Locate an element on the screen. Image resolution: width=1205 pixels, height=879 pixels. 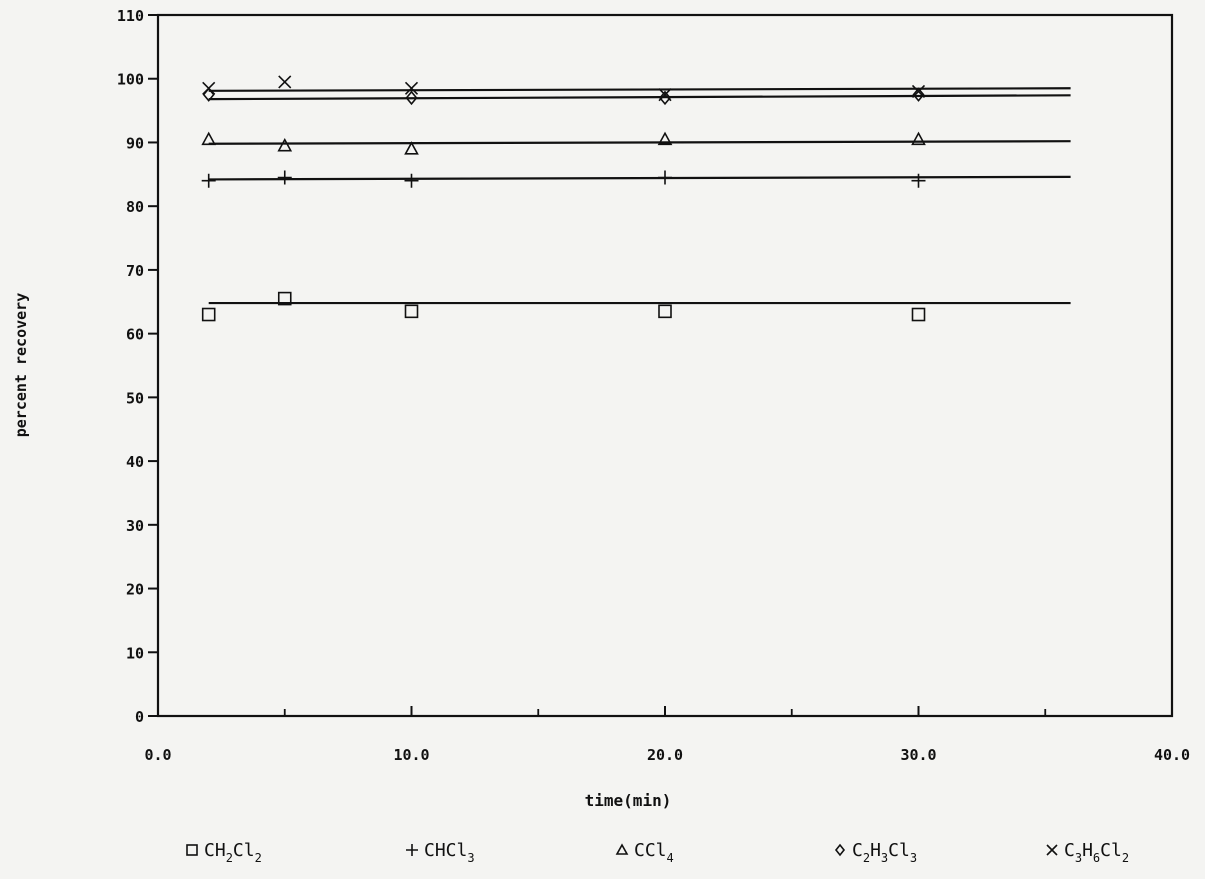
y-tick-label: 10 is located at coordinates (135, 653).